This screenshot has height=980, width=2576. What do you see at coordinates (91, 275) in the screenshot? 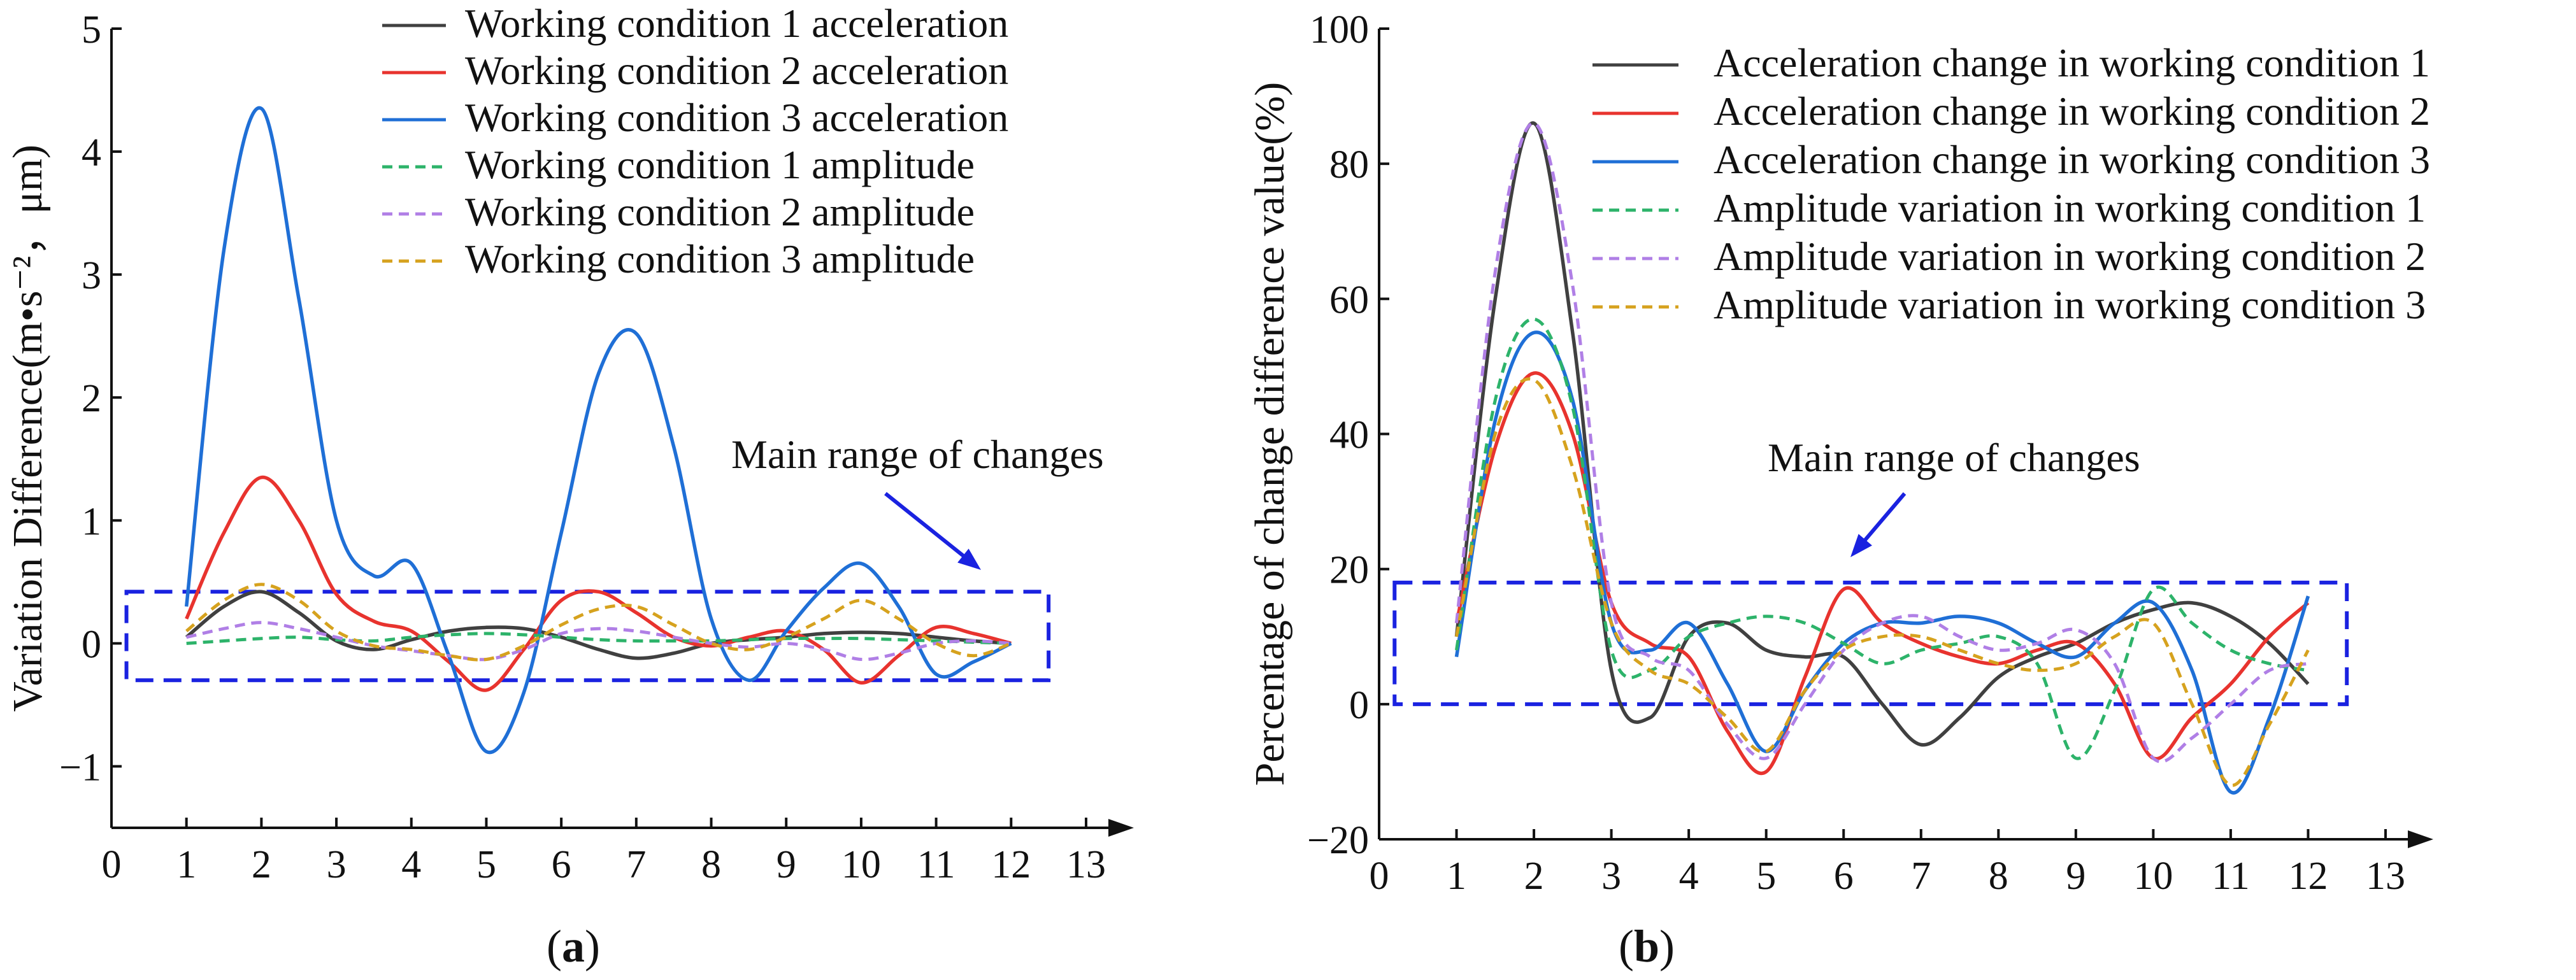
I see `y-tick-label: 3` at bounding box center [91, 275].